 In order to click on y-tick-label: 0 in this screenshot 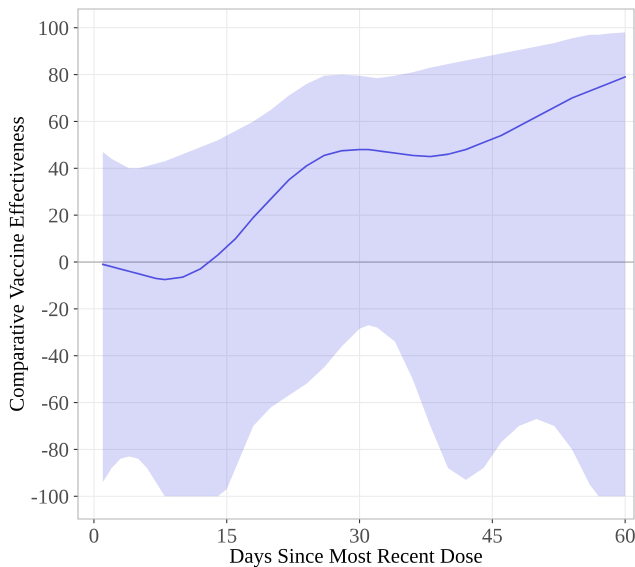, I will do `click(63, 262)`.